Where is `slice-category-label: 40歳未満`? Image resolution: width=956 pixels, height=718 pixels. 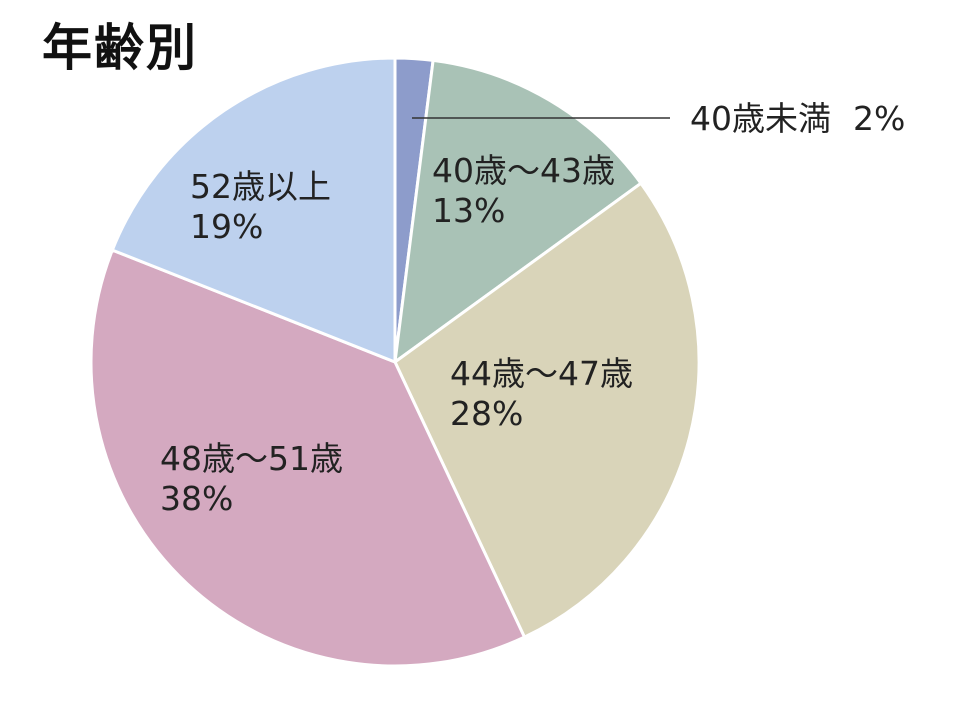
slice-category-label: 40歳未満 is located at coordinates (760, 118).